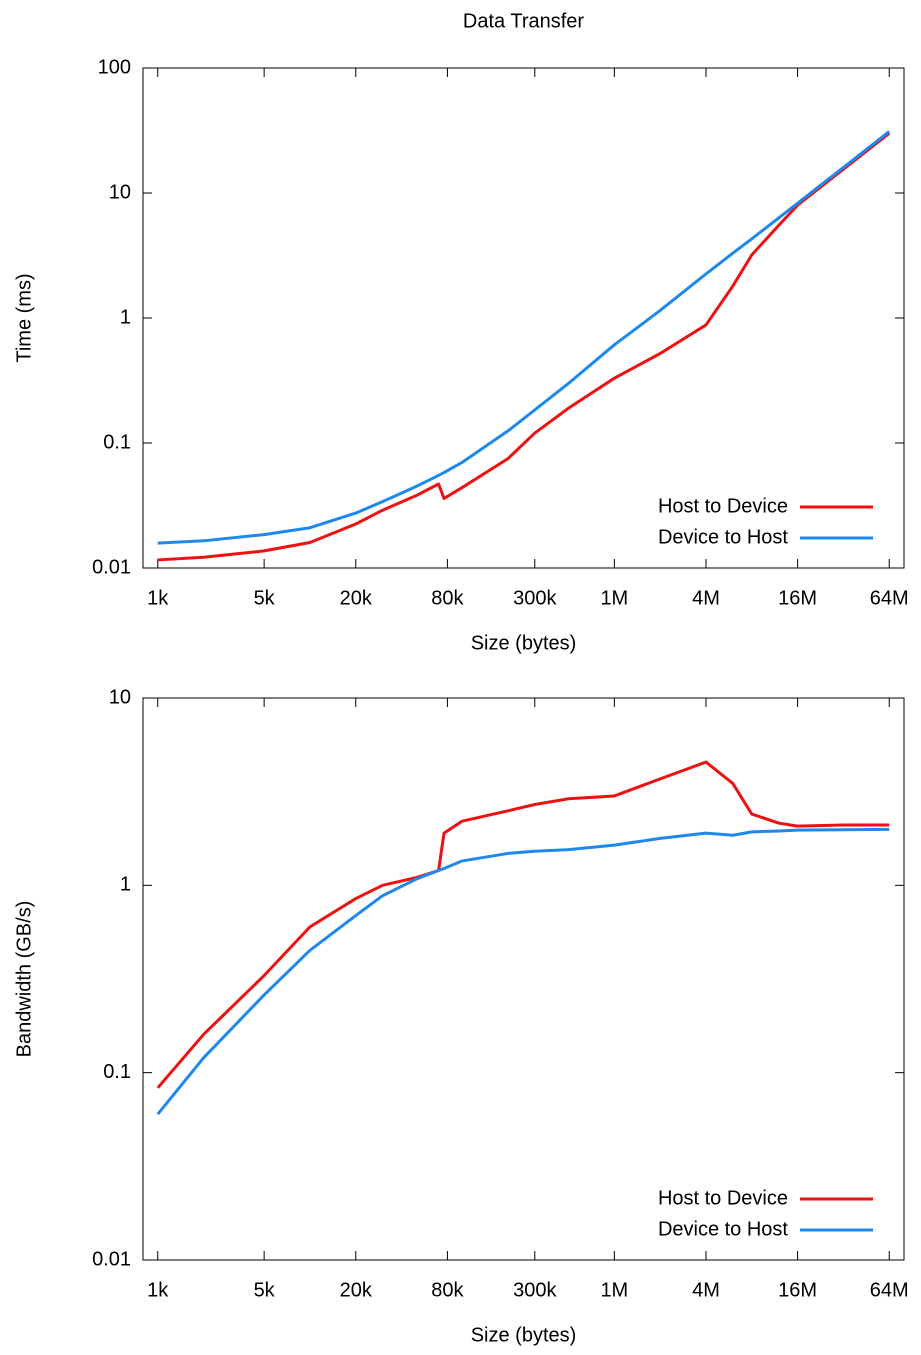 The image size is (921, 1355). Describe the element at coordinates (524, 21) in the screenshot. I see `chart-title: Data Transfer` at that location.